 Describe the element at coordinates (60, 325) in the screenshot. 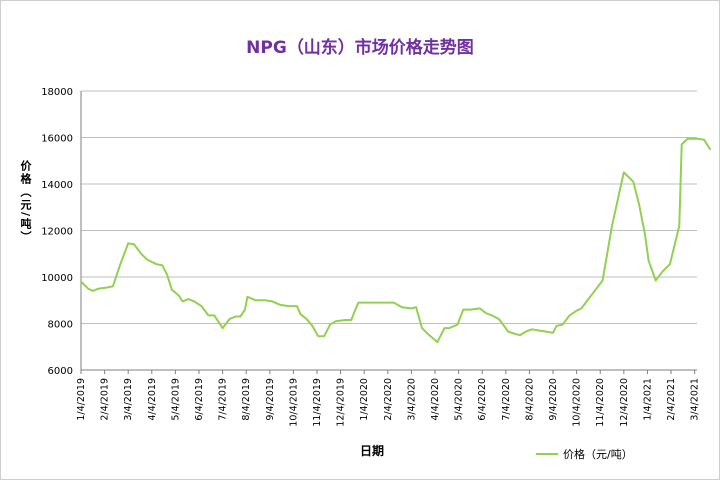

I see `y-tick-label: 8000` at that location.